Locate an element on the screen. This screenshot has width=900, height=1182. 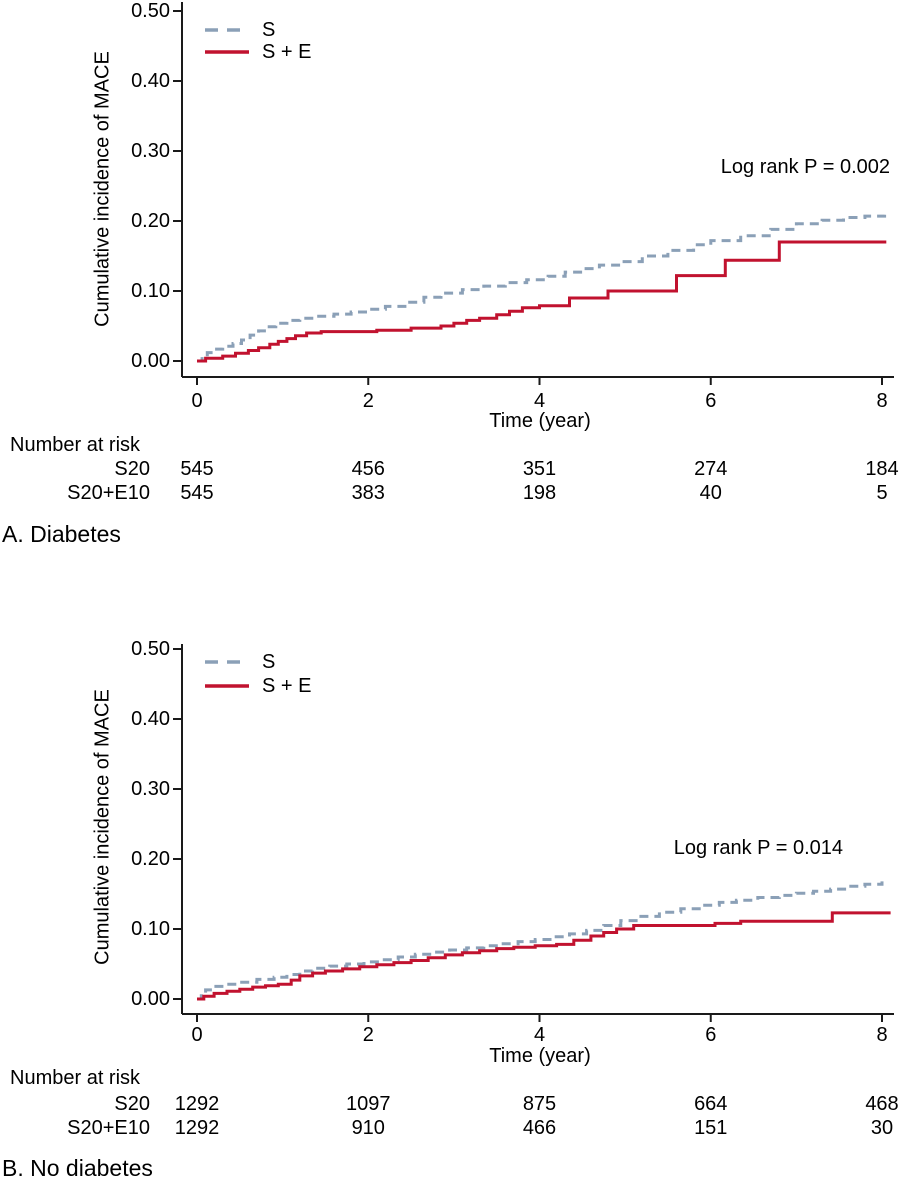
risk-value: 151 is located at coordinates (711, 1128).